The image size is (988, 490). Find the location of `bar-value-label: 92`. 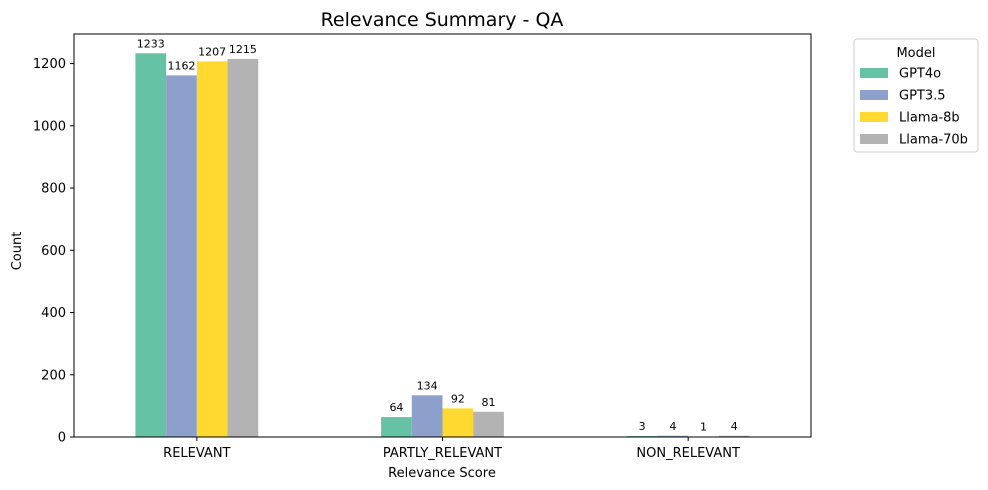

bar-value-label: 92 is located at coordinates (458, 398).